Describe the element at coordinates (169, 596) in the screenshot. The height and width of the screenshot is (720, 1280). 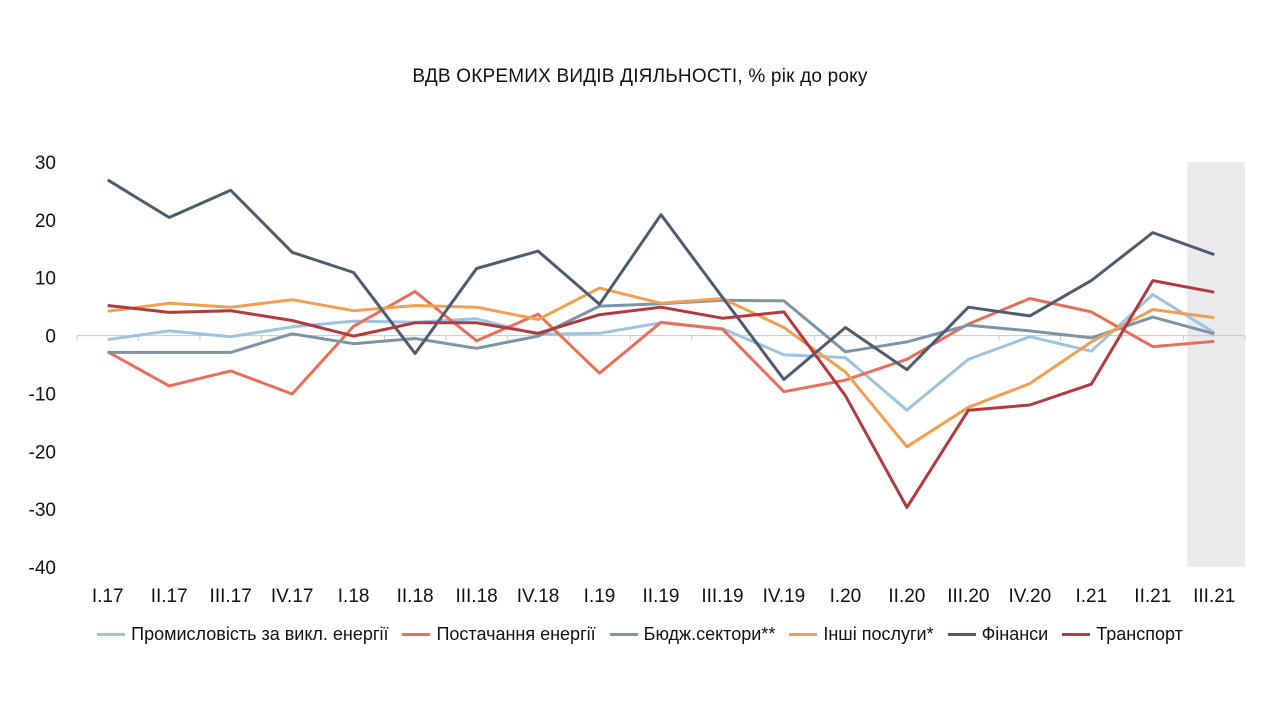
I see `x-tick-label: II.17` at that location.